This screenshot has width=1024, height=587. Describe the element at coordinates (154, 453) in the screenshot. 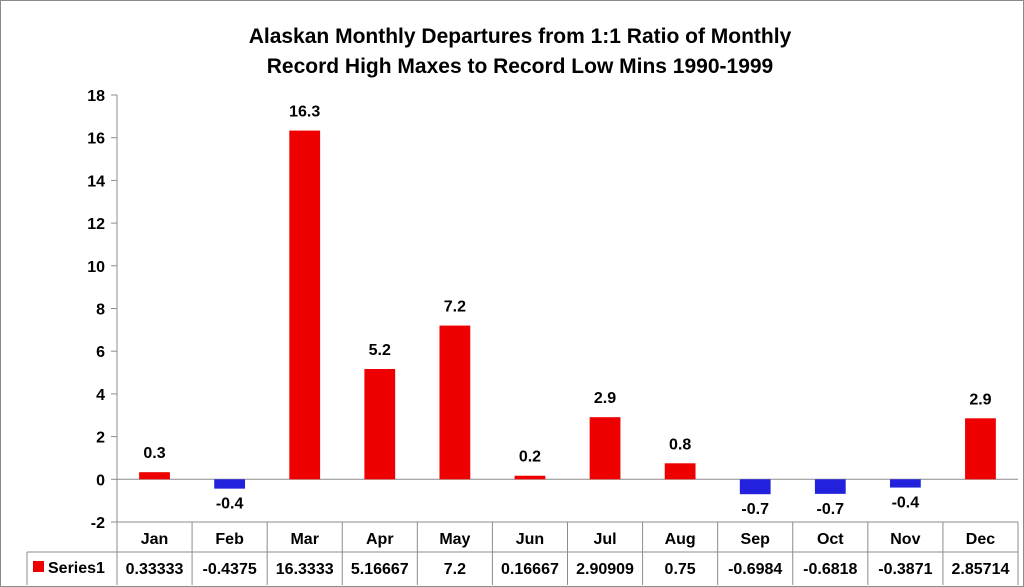

I see `data-label-jan: 0.3` at that location.